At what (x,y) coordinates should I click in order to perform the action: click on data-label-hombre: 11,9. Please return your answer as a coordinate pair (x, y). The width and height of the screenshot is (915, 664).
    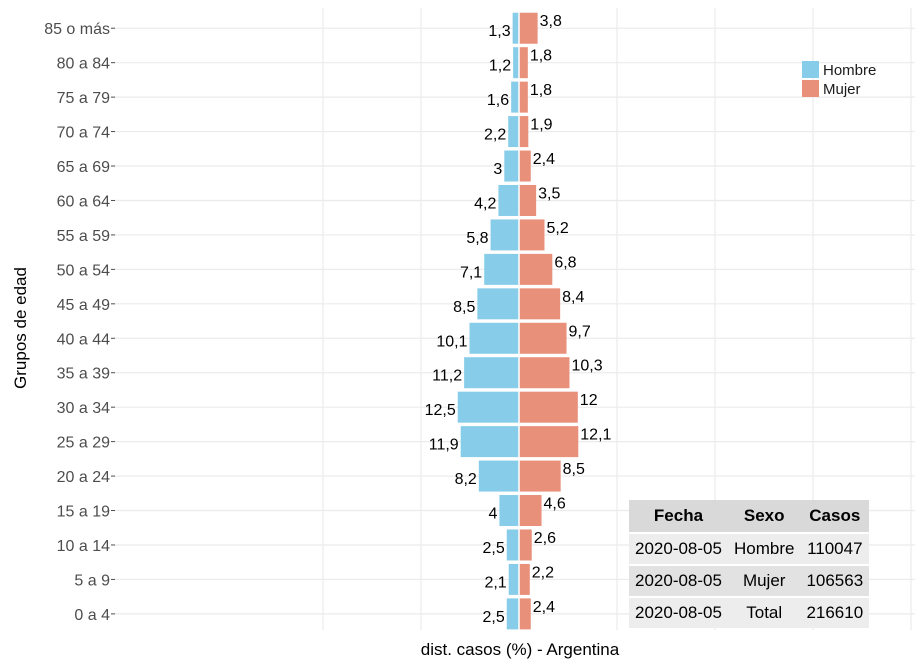
    Looking at the image, I should click on (444, 445).